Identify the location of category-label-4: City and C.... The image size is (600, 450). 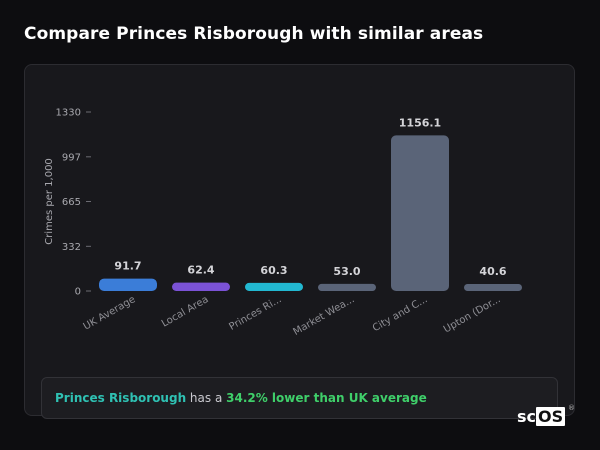
(400, 314).